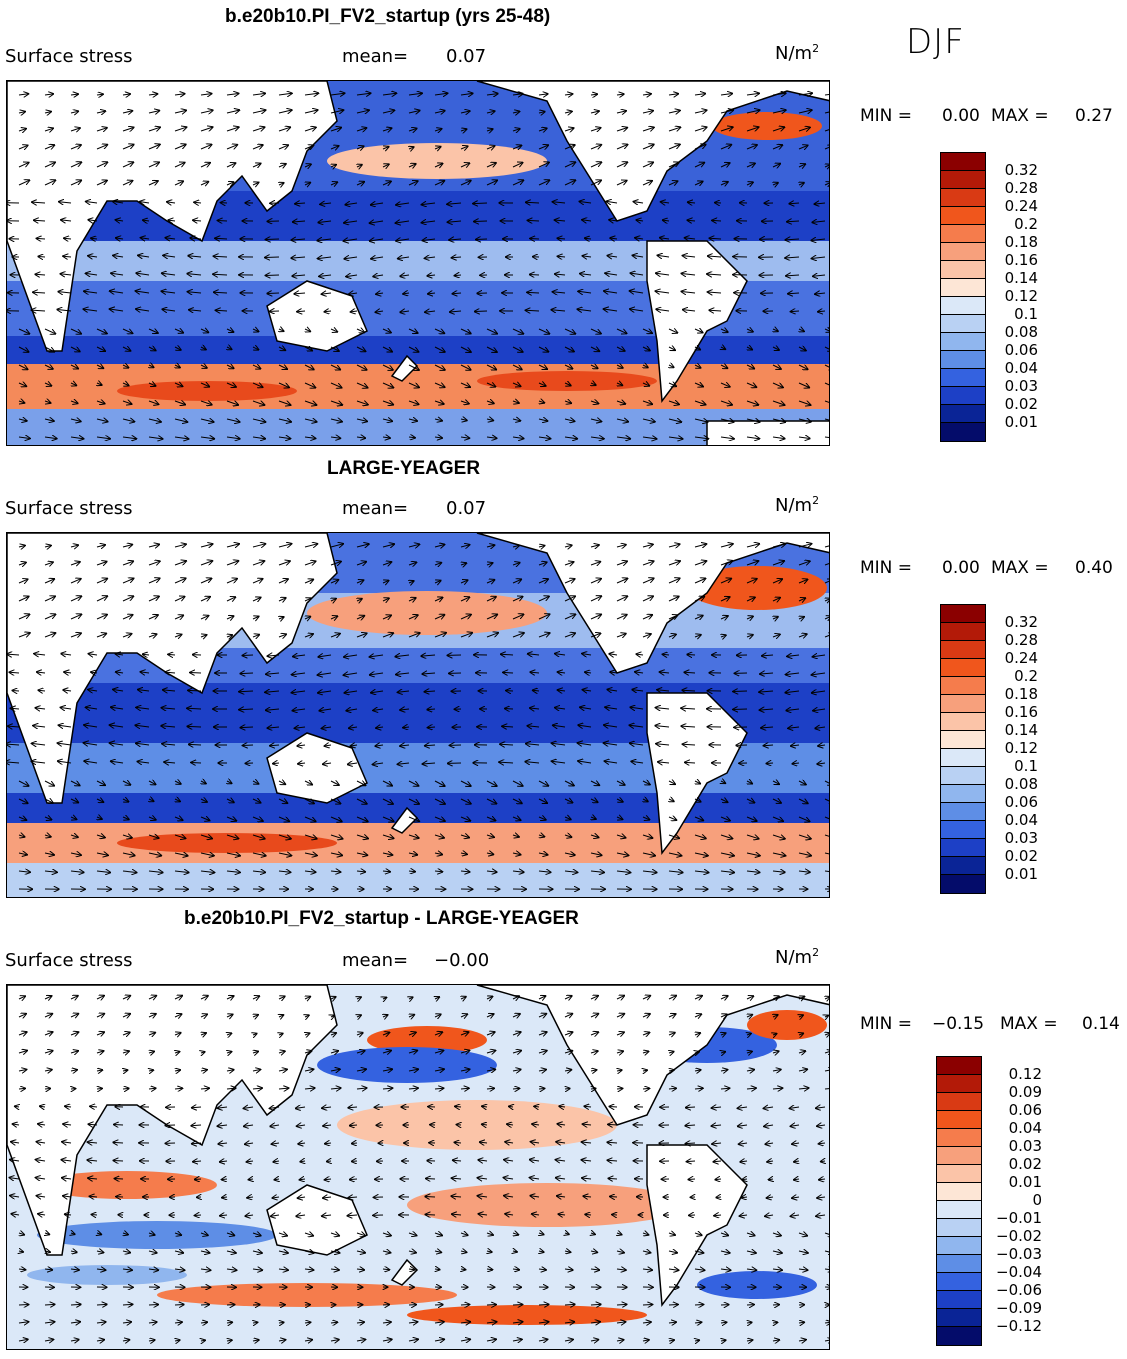 This screenshot has height=1359, width=1127. Describe the element at coordinates (1019, 1236) in the screenshot. I see `colorbar-tick-label: −0.02` at that location.